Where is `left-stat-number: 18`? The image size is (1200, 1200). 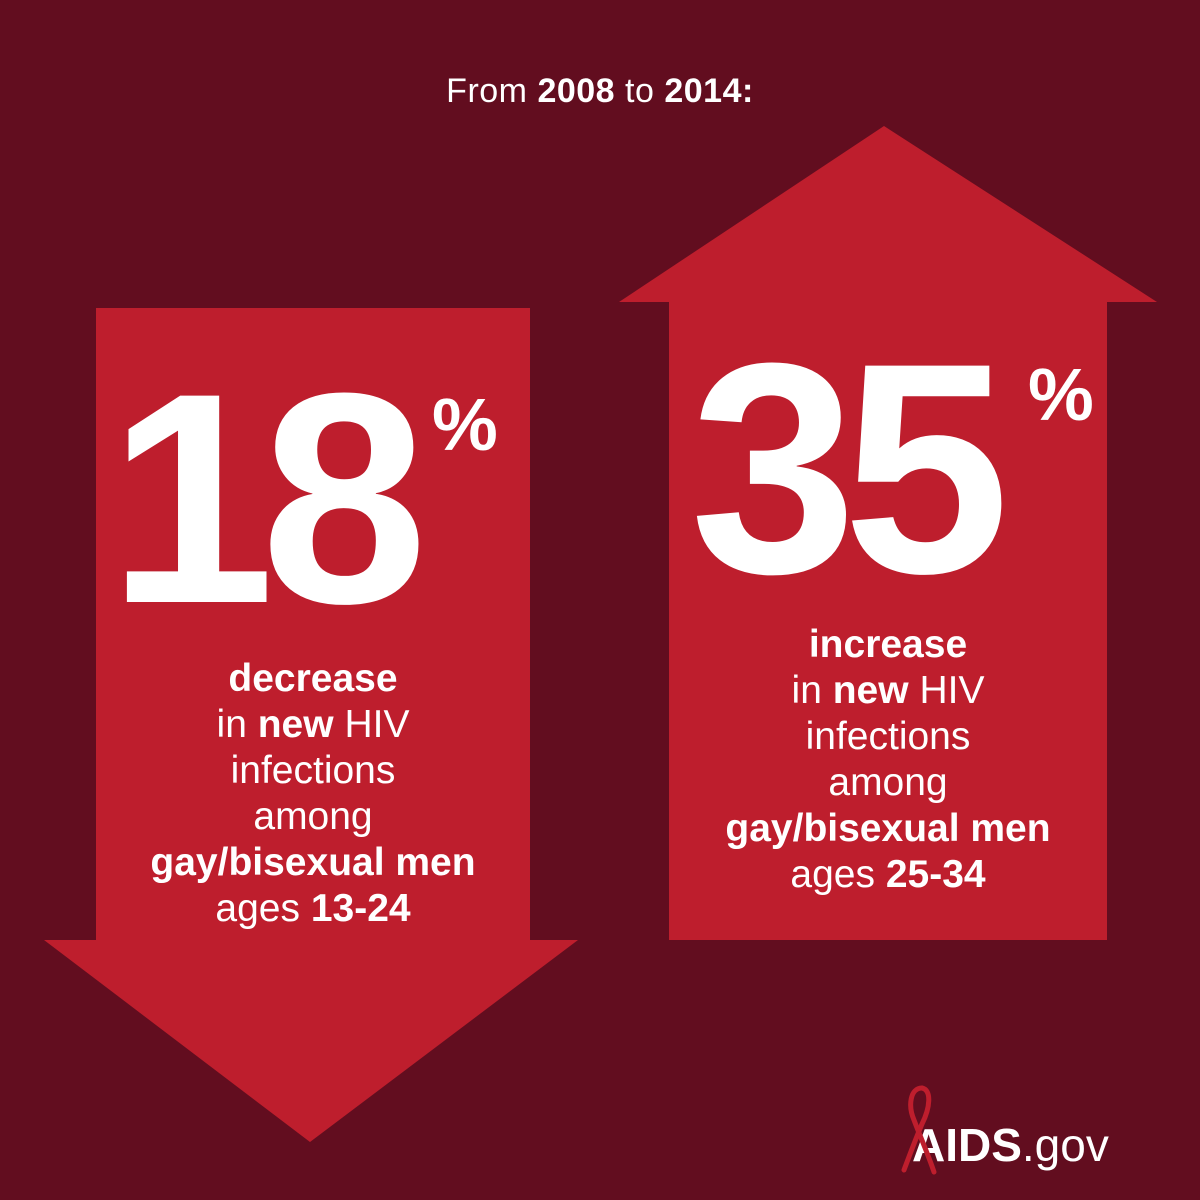 left-stat-number: 18 is located at coordinates (268, 498).